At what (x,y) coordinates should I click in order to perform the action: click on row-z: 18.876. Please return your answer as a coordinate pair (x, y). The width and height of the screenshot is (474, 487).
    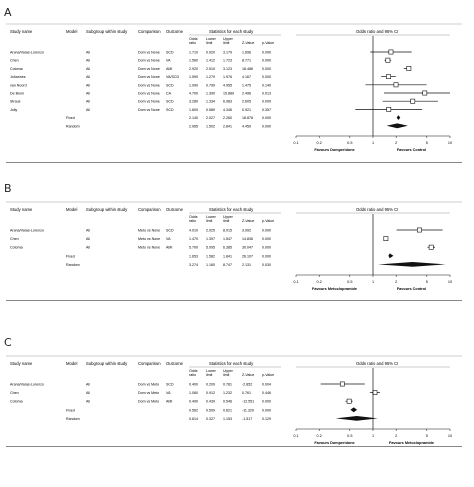
    Looking at the image, I should click on (247, 118).